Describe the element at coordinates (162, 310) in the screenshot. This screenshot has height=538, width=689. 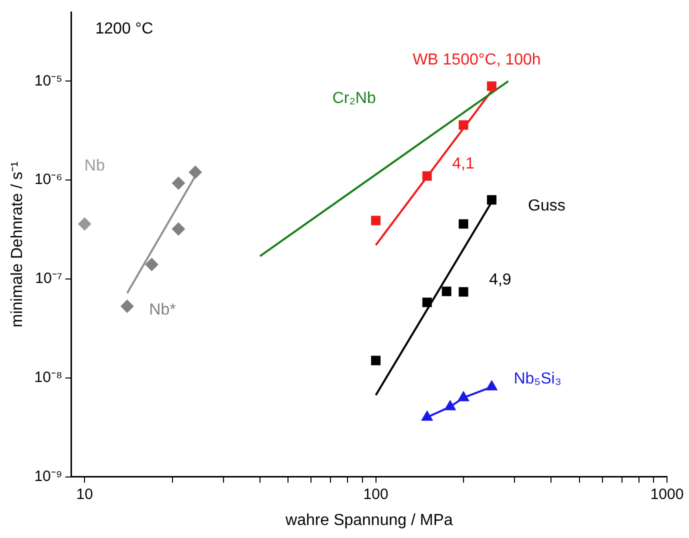
I see `series-label: Nb*` at that location.